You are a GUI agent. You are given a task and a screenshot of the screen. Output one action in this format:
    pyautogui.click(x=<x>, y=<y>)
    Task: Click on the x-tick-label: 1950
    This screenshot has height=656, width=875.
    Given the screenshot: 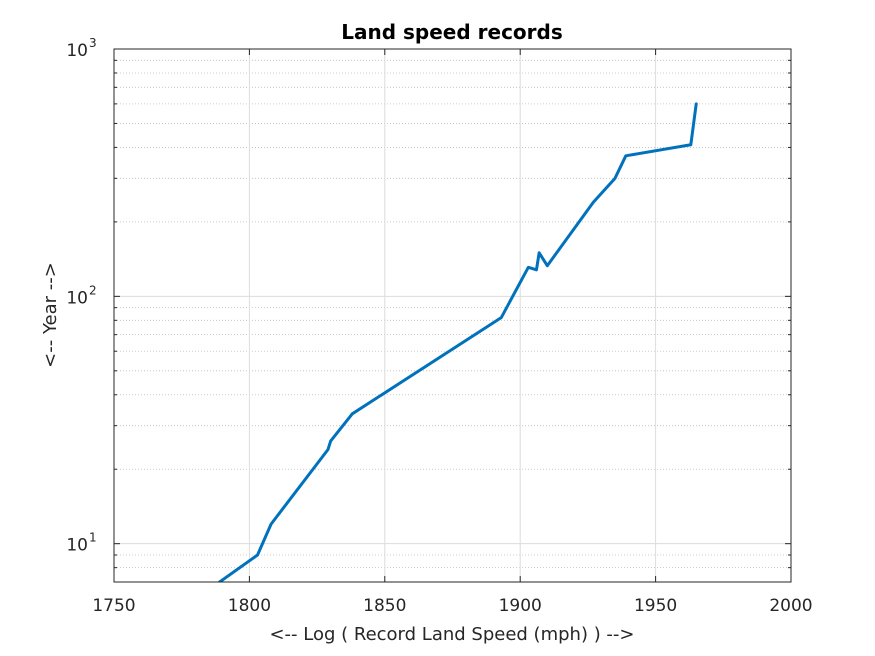 What is the action you would take?
    pyautogui.click(x=655, y=606)
    